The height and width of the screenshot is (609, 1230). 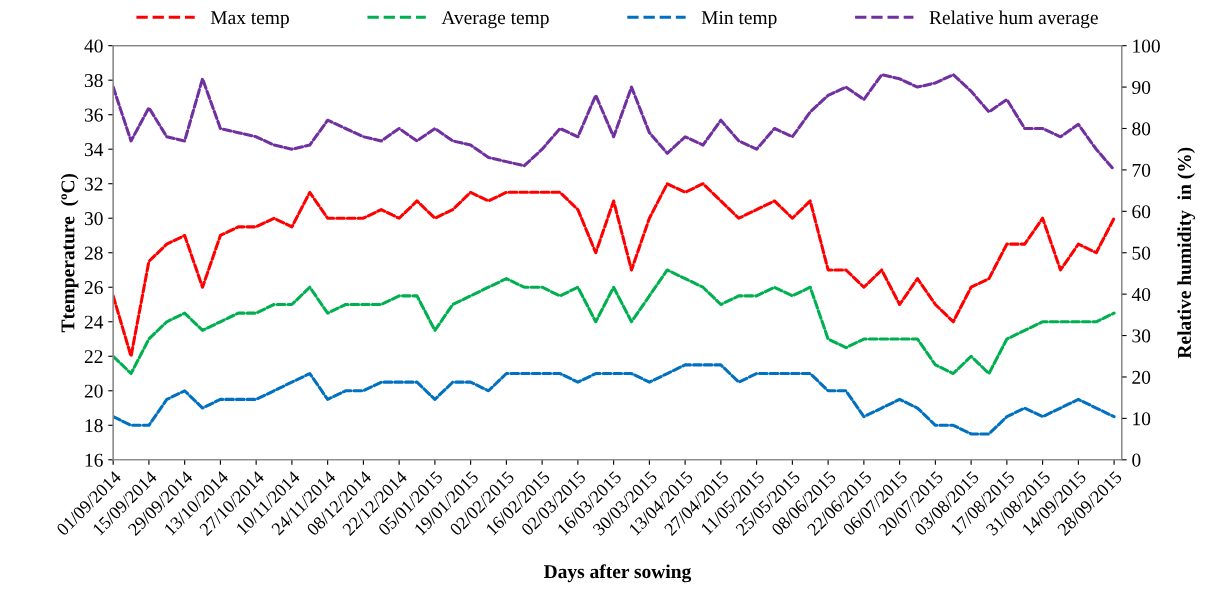 I want to click on y2-tick-label: 20, so click(x=1141, y=377).